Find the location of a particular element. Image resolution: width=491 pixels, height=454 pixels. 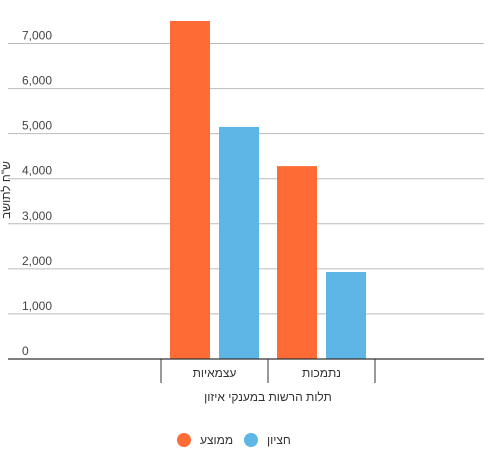

y-tick-label: 1,000 is located at coordinates (37, 306).